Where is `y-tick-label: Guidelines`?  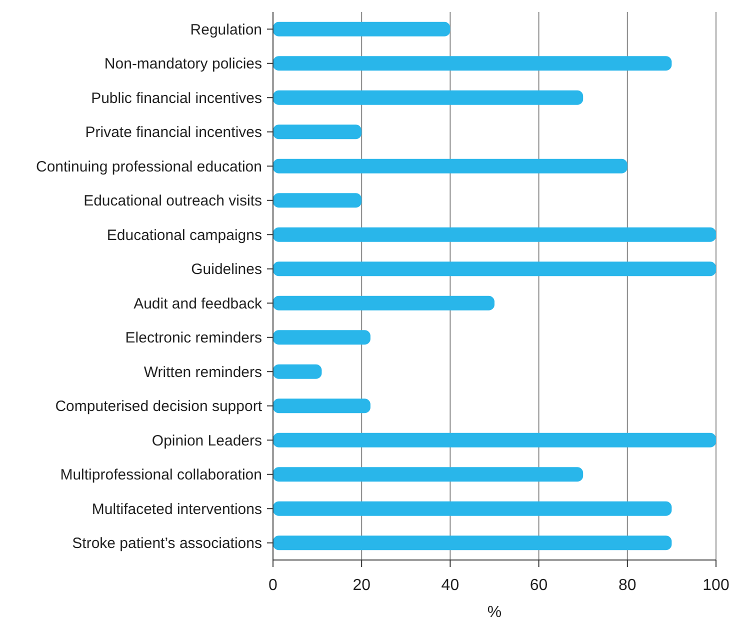 y-tick-label: Guidelines is located at coordinates (226, 269).